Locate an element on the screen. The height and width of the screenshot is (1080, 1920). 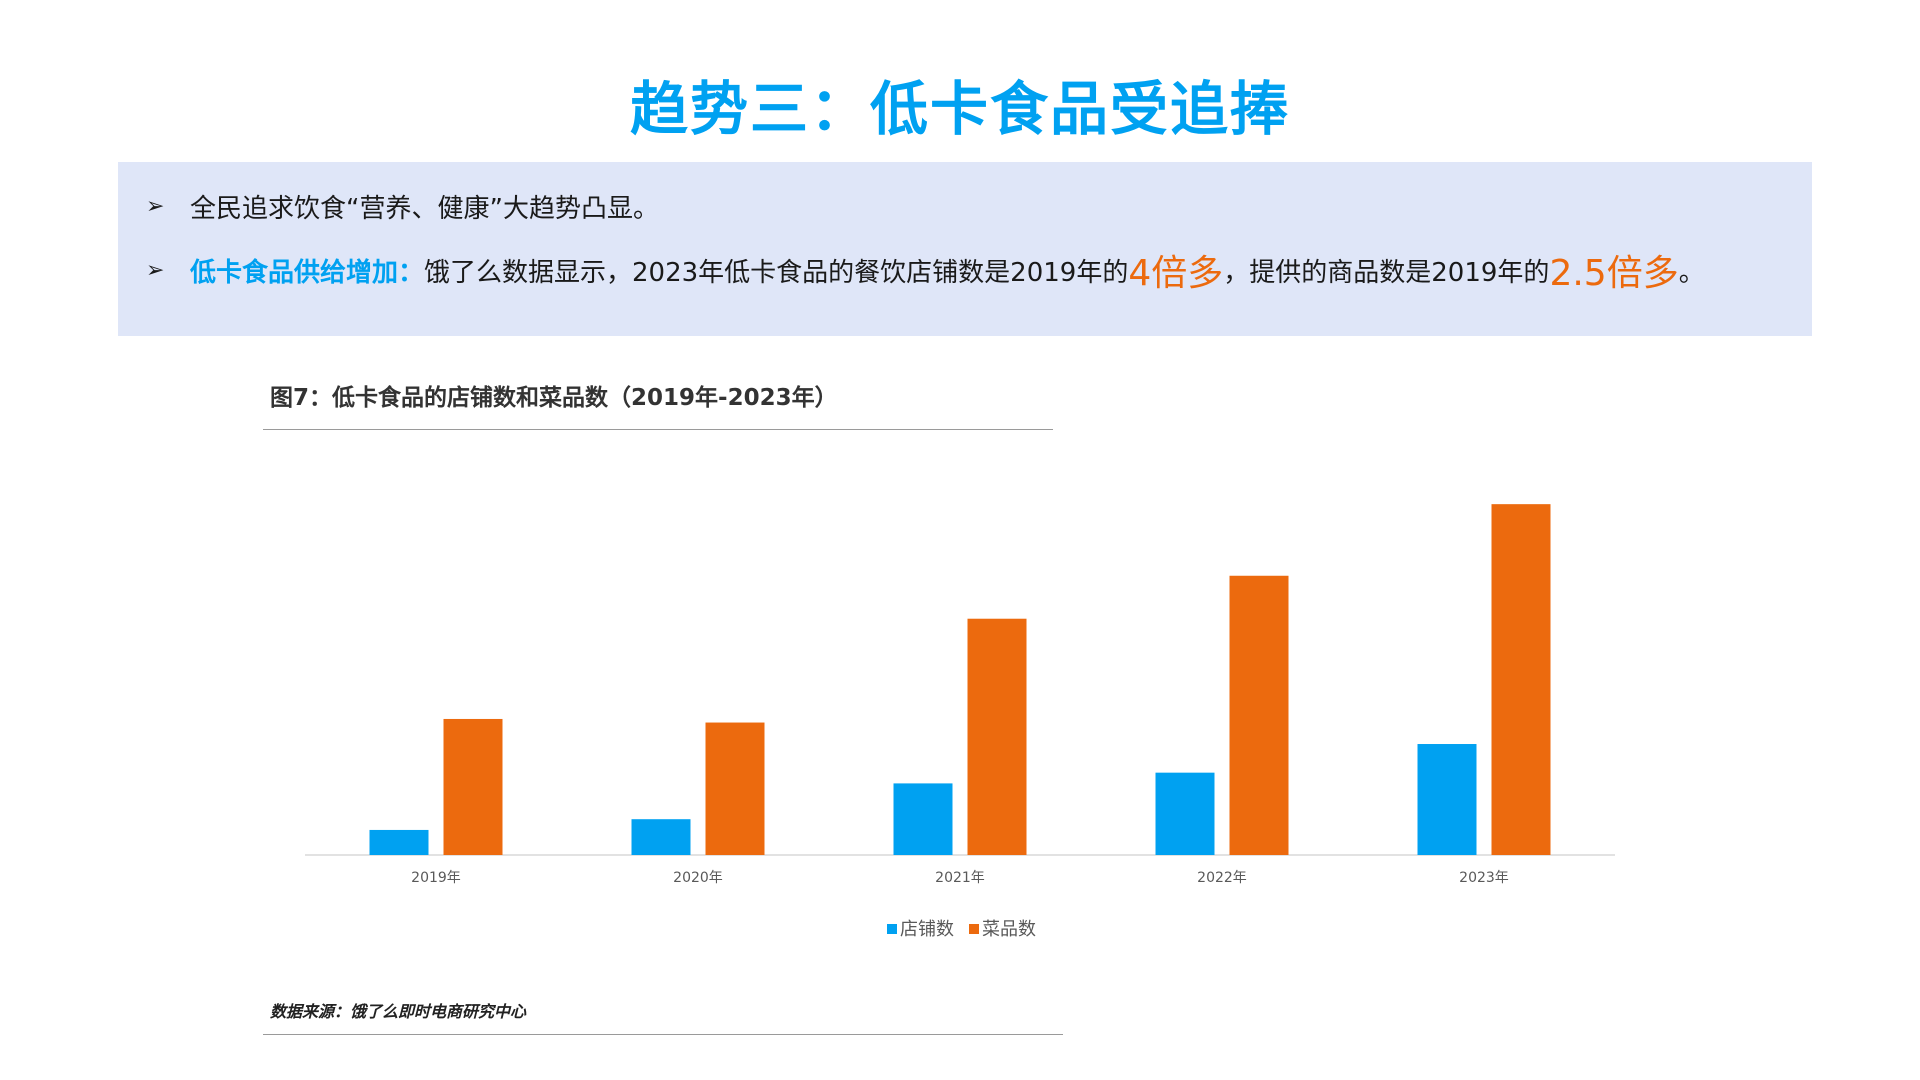
highlight-value: 4倍多 is located at coordinates (1176, 273).